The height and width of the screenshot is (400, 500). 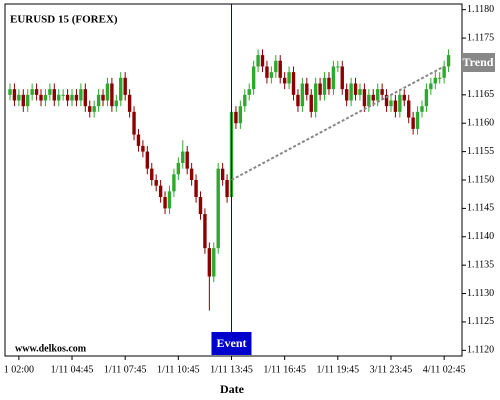 I want to click on x-tick-label: 4/11 02:45, so click(x=444, y=369).